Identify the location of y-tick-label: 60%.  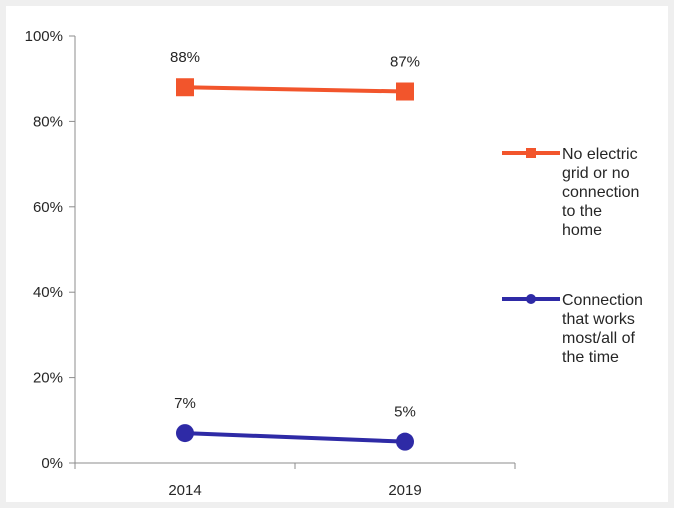
(48, 207).